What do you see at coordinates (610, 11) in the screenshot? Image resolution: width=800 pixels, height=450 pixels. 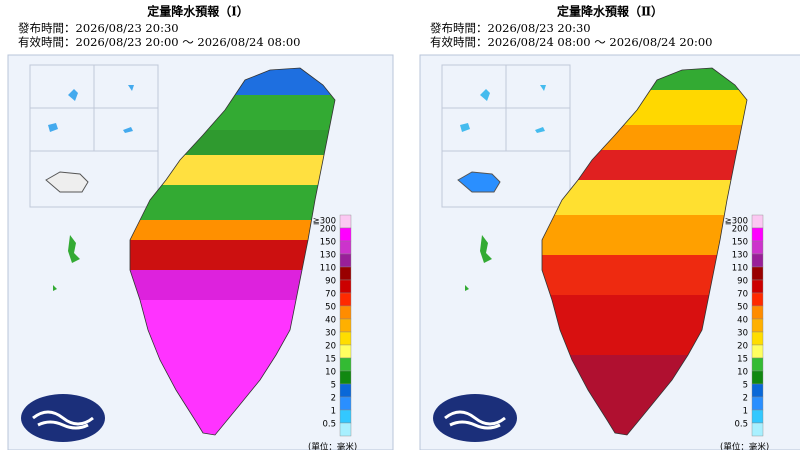 I see `panel-title: 定量降水預報（Ⅱ）` at bounding box center [610, 11].